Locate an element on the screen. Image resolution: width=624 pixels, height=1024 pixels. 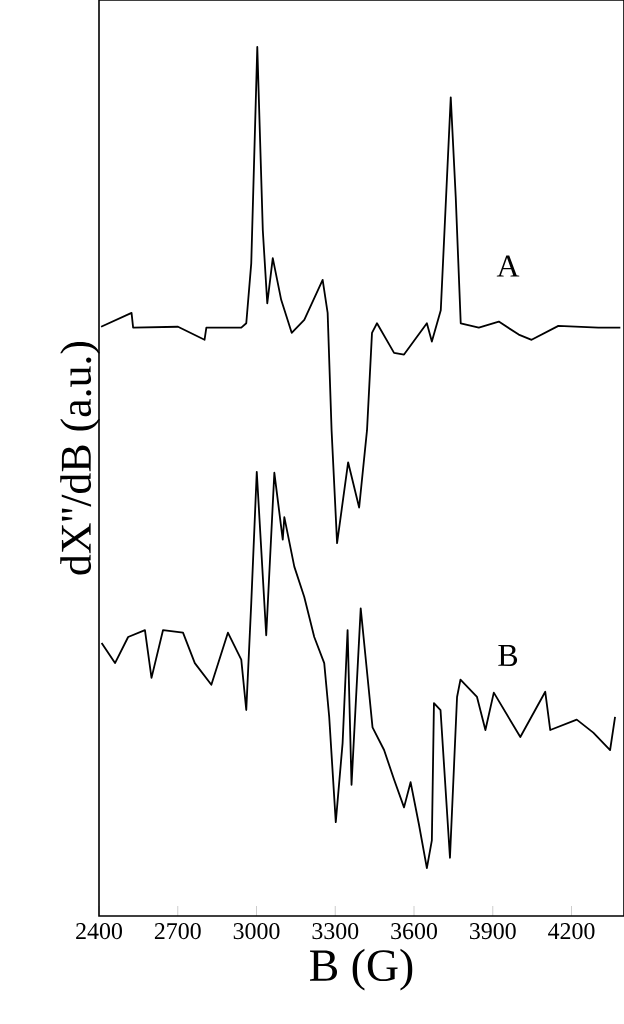
x-tick-label: 3900 is located at coordinates (493, 931).